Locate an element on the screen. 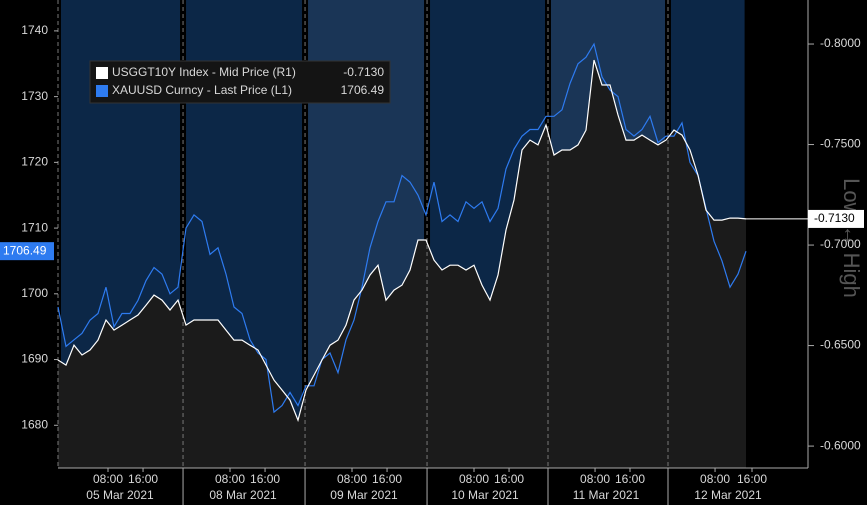 This screenshot has height=505, width=867. date-label: 10 Mar 2021 is located at coordinates (485, 495).